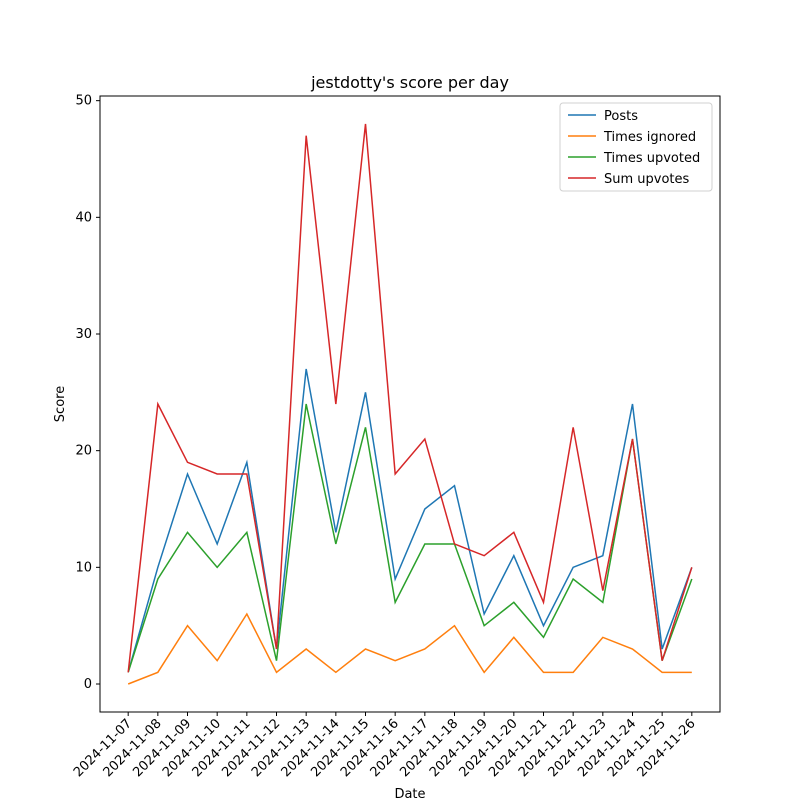 This screenshot has width=800, height=800. What do you see at coordinates (60, 404) in the screenshot?
I see `y-axis-label: Score` at bounding box center [60, 404].